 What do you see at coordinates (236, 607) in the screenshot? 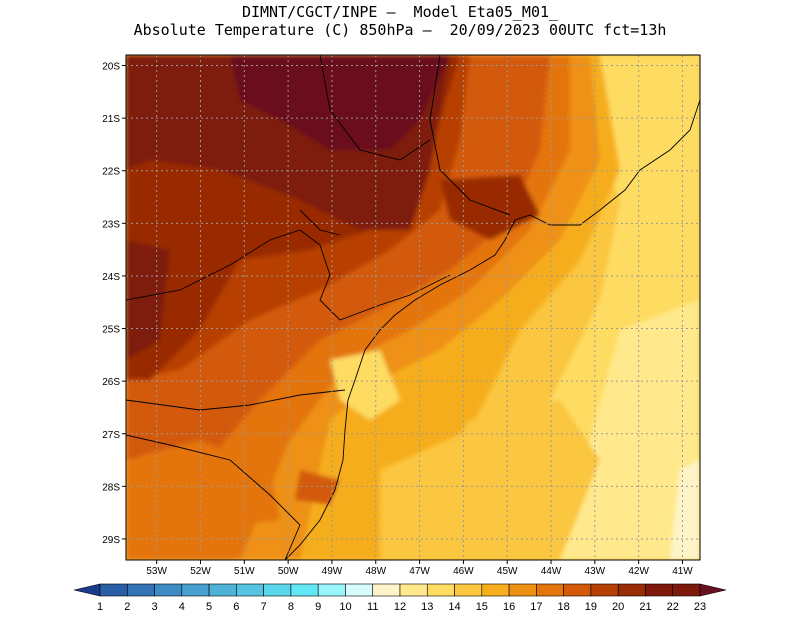
I see `colorbar-label: 6` at bounding box center [236, 607].